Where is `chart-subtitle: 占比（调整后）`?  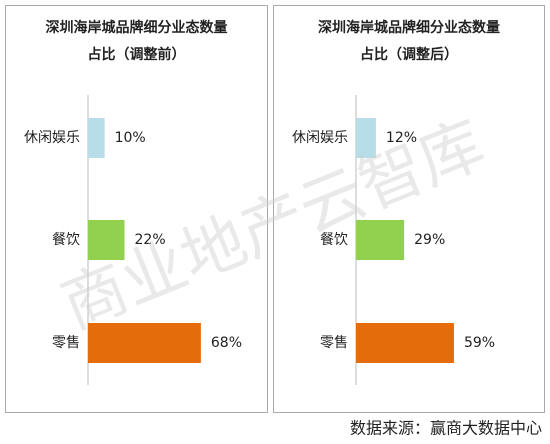
chart-subtitle: 占比（调整后） is located at coordinates (409, 54).